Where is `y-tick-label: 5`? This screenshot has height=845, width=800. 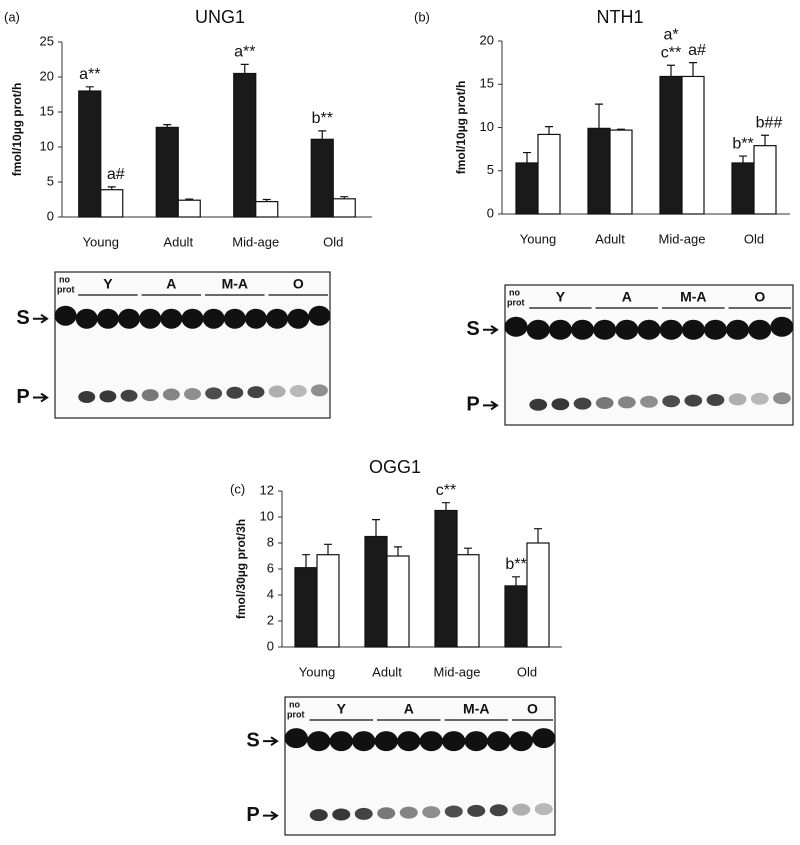
y-tick-label: 5 is located at coordinates (490, 169).